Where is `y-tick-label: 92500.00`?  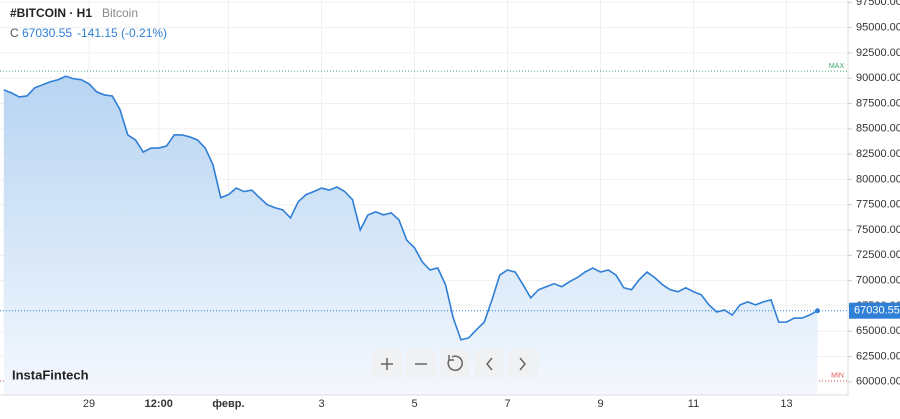 y-tick-label: 92500.00 is located at coordinates (878, 53).